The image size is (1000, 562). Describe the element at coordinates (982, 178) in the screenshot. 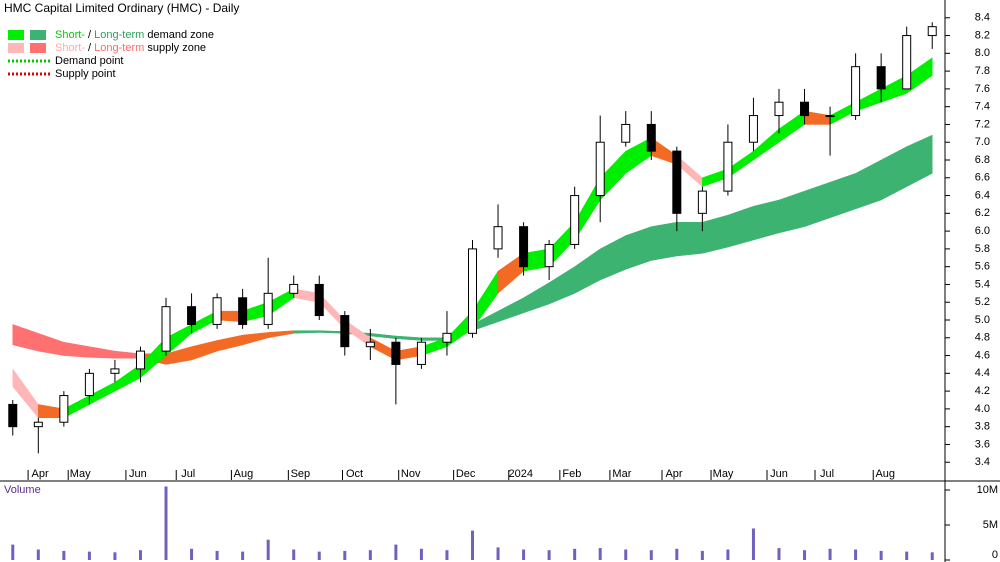

I see `y-tick-label: 6.6` at that location.